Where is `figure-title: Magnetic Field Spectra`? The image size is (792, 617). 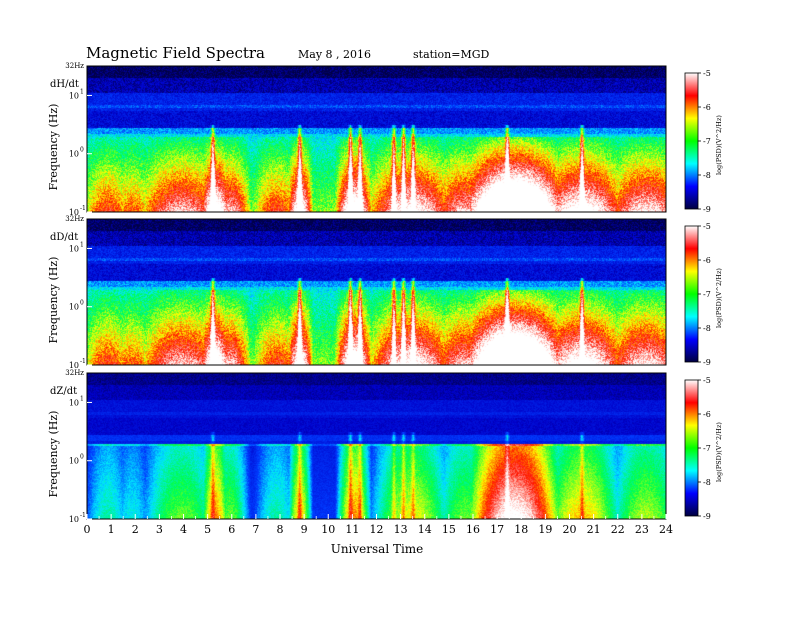 figure-title: Magnetic Field Spectra is located at coordinates (175, 53).